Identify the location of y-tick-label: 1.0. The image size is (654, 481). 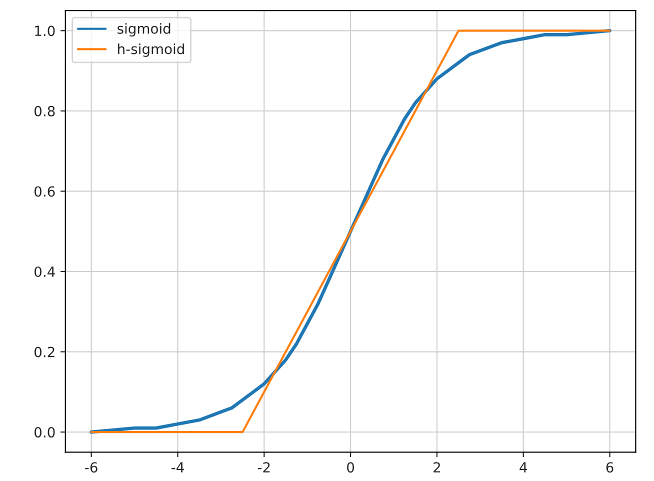
(45, 31).